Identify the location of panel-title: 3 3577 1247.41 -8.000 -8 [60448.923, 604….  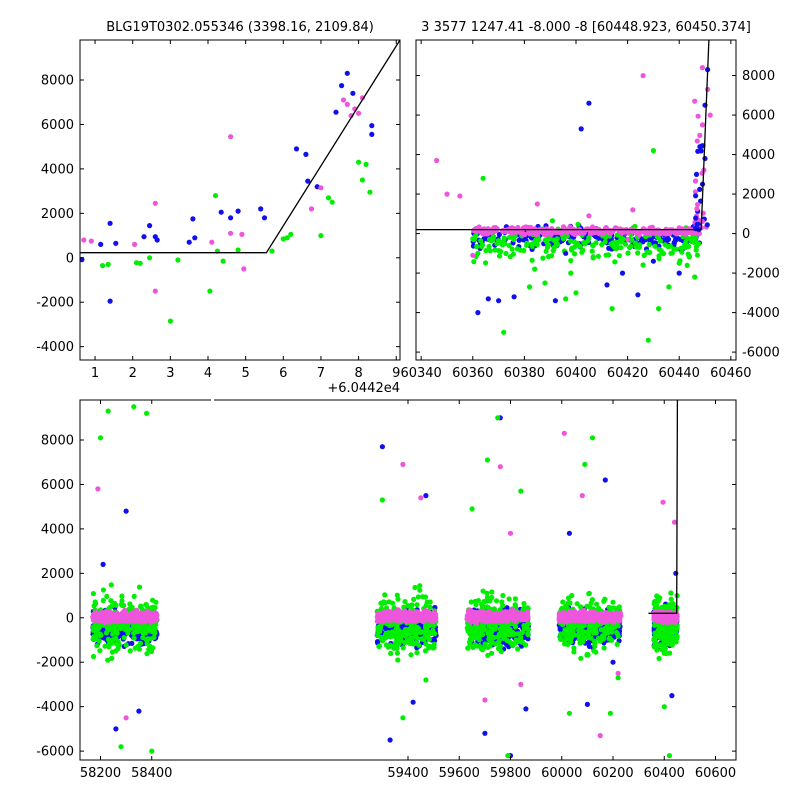
(586, 27).